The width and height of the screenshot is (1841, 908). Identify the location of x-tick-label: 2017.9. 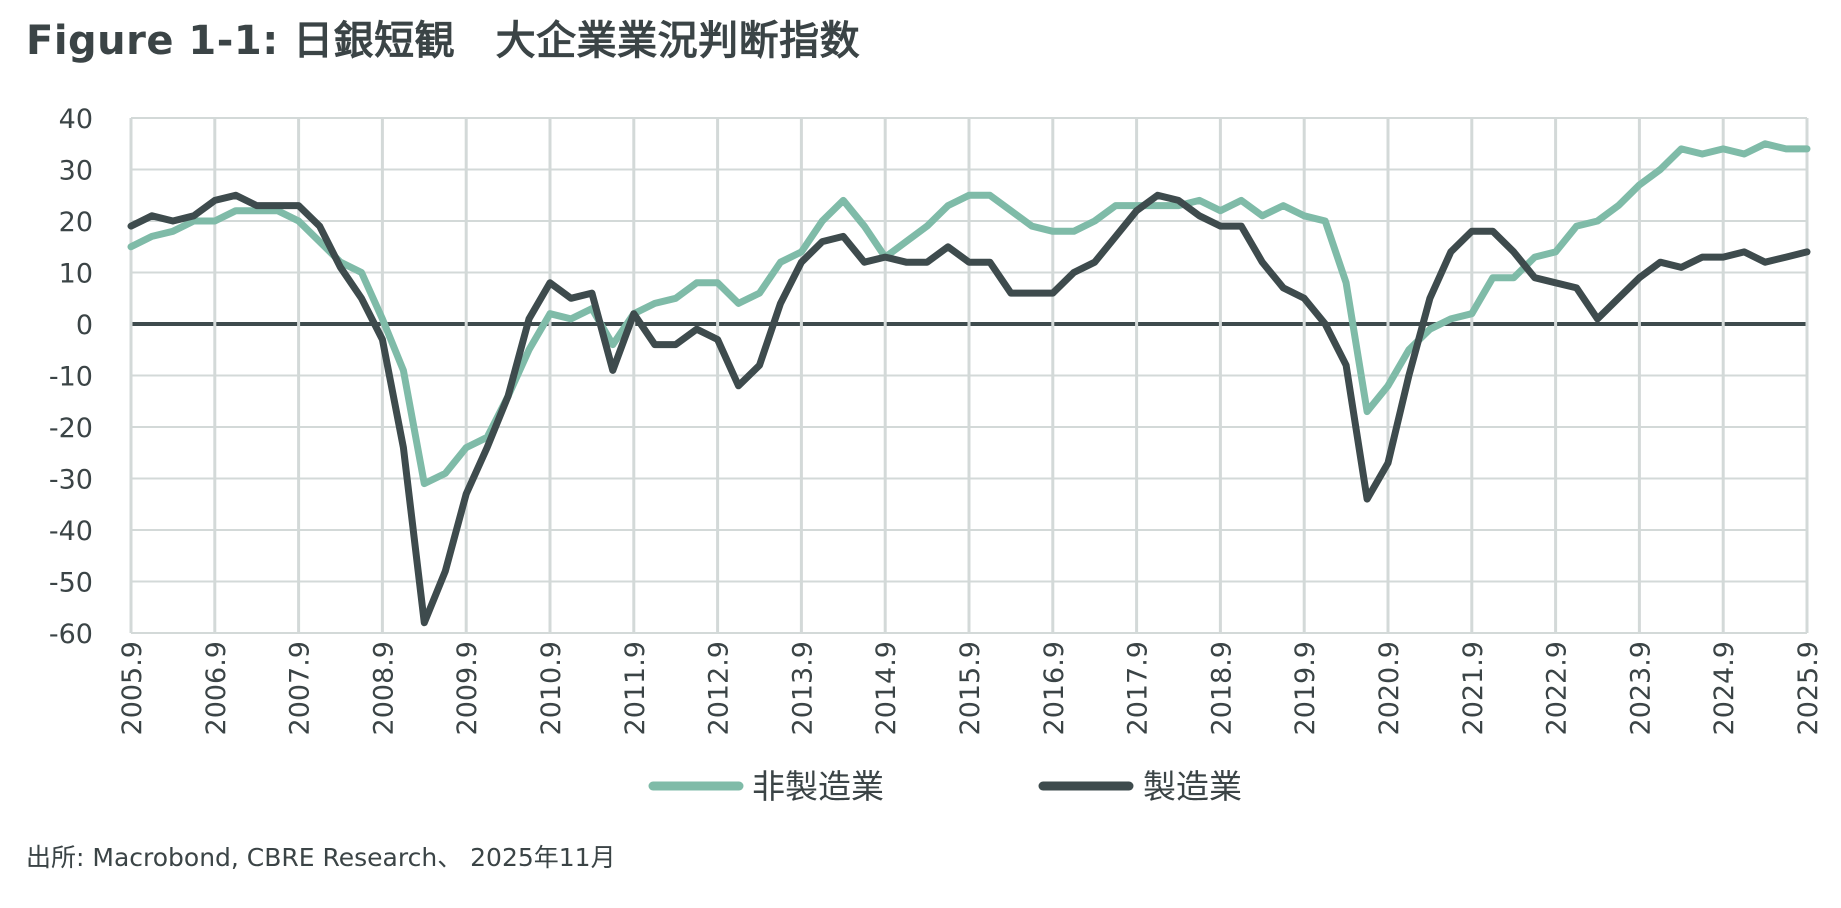
(1138, 688).